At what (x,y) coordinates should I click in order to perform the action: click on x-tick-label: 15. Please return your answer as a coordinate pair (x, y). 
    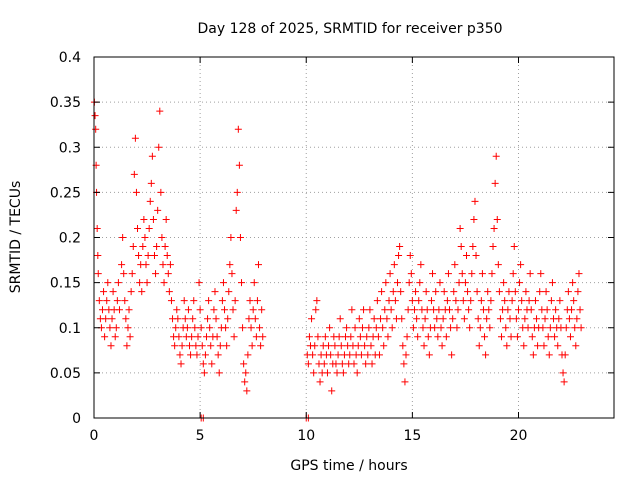
    Looking at the image, I should click on (412, 436).